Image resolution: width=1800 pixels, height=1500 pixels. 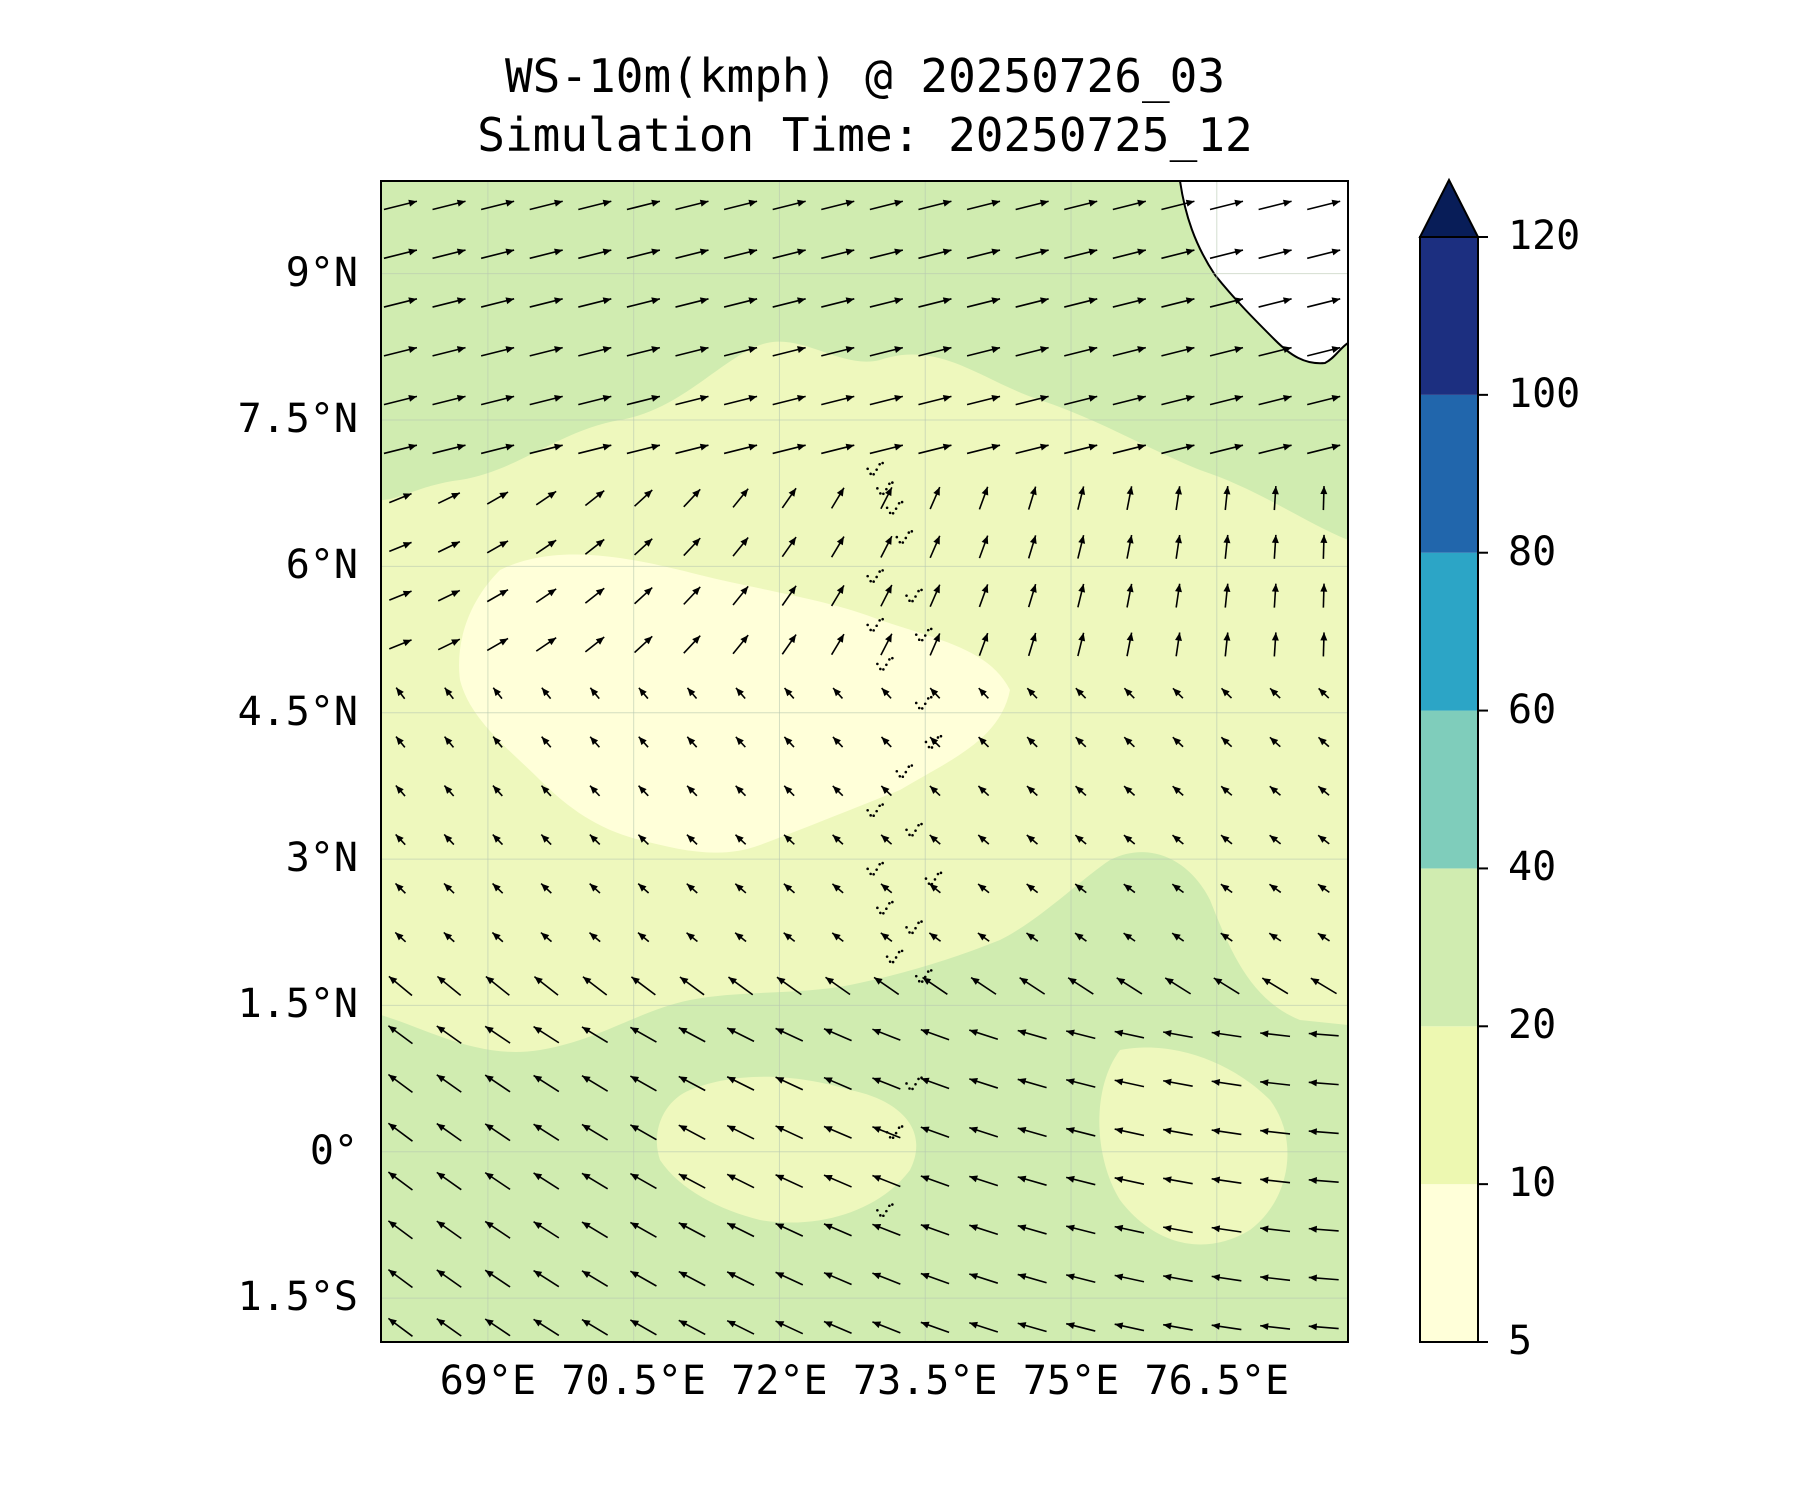 What do you see at coordinates (633, 1381) in the screenshot?
I see `lon-tick-label: 70.5°E` at bounding box center [633, 1381].